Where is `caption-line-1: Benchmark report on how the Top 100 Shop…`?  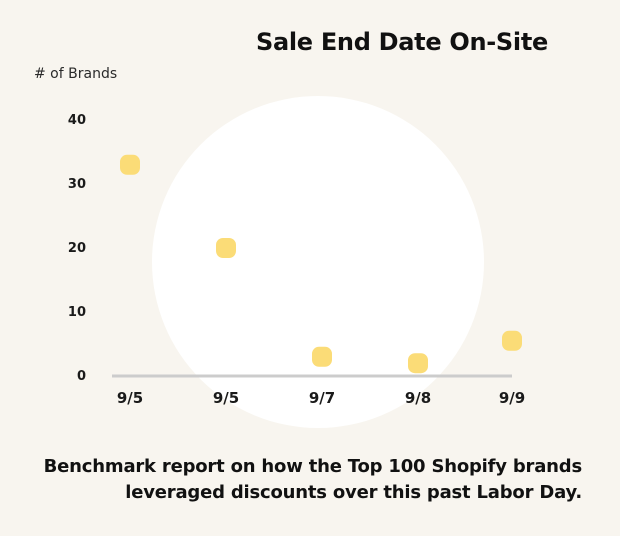 caption-line-1: Benchmark report on how the Top 100 Shop… is located at coordinates (313, 466).